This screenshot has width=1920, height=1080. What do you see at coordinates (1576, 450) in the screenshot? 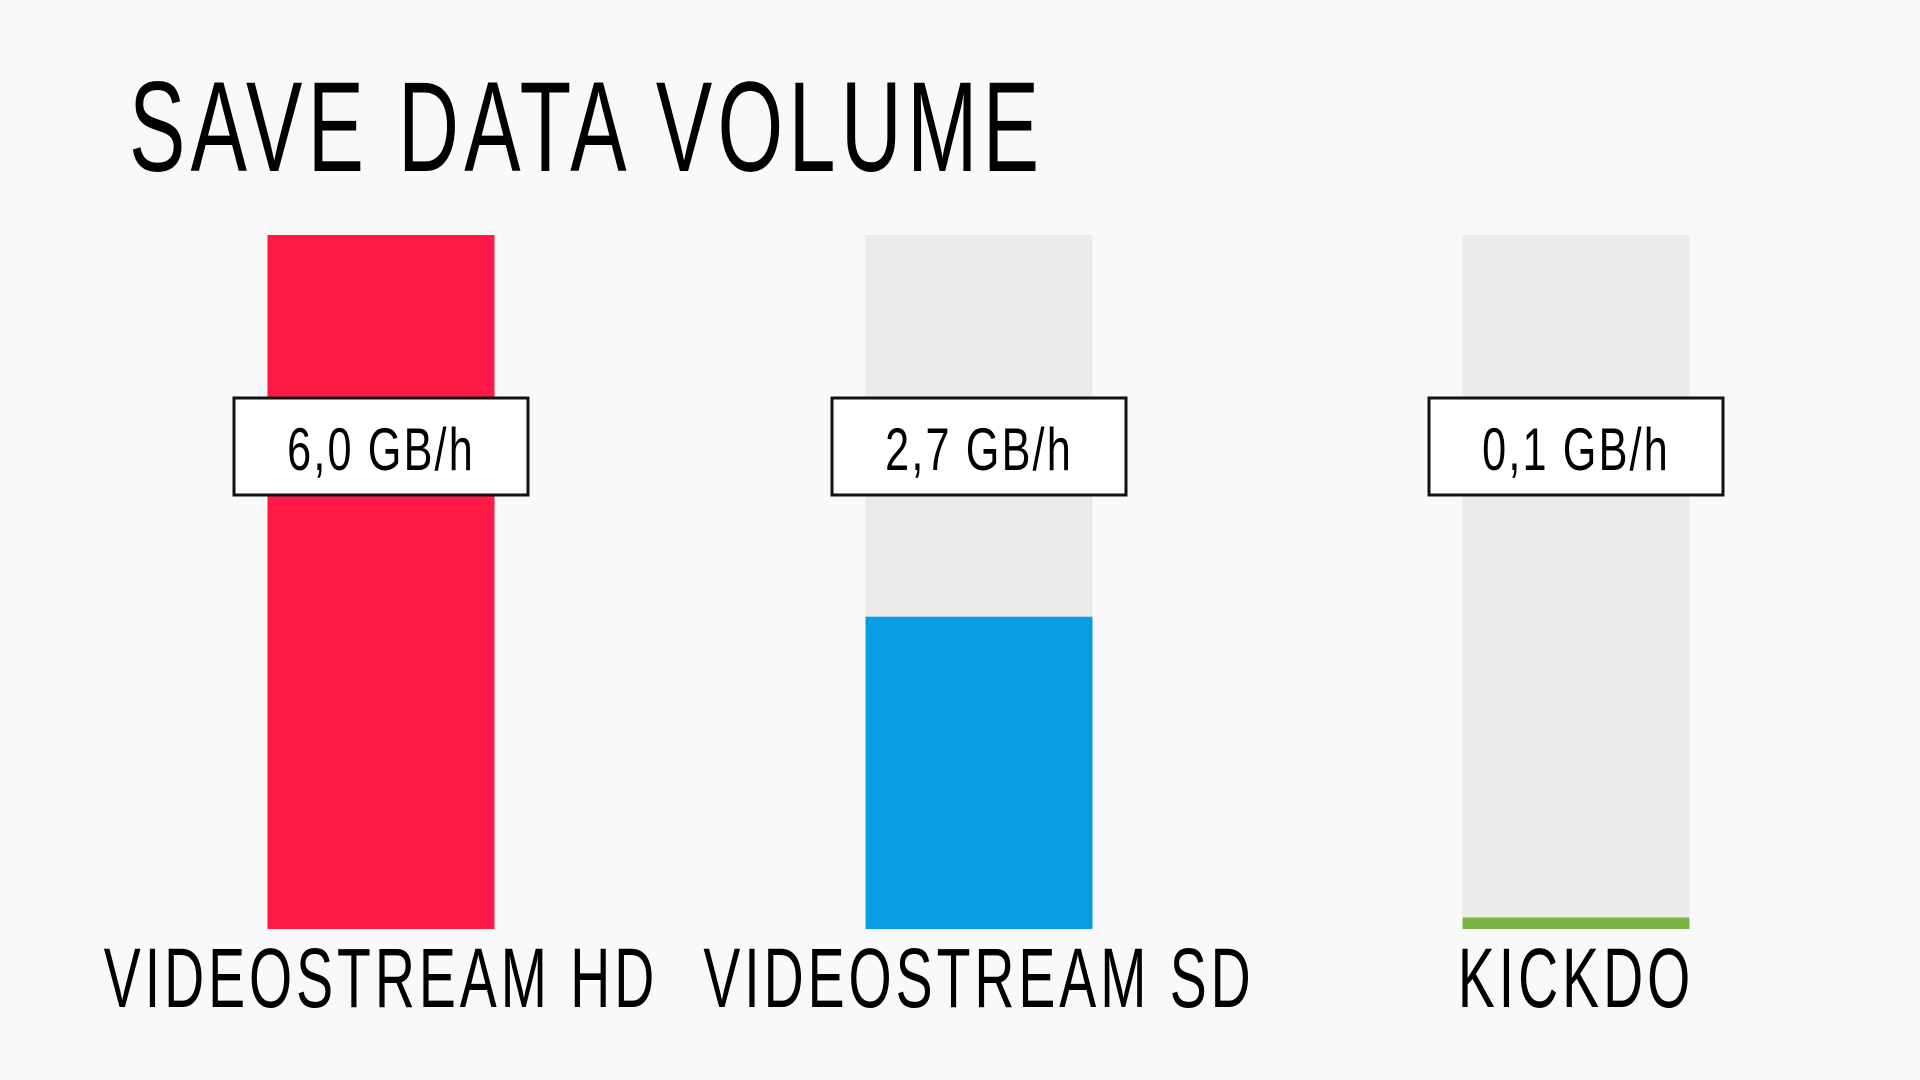
I see `value-label: 0,1 GB/h` at bounding box center [1576, 450].